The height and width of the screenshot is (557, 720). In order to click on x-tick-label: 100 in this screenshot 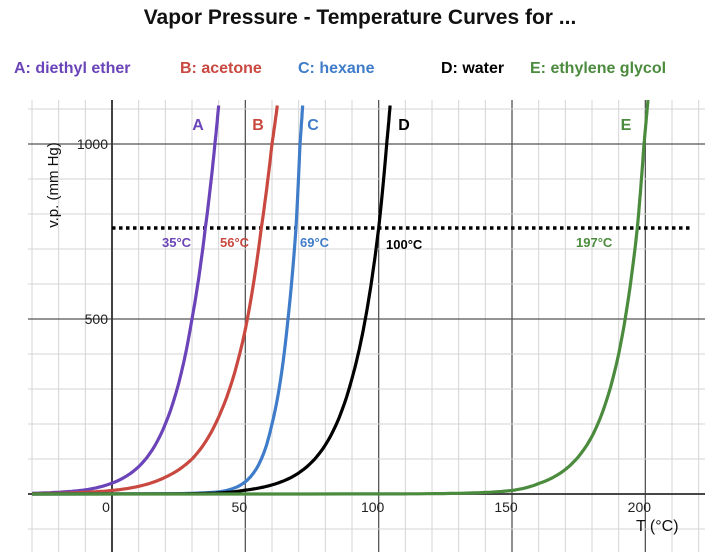, I will do `click(373, 507)`.